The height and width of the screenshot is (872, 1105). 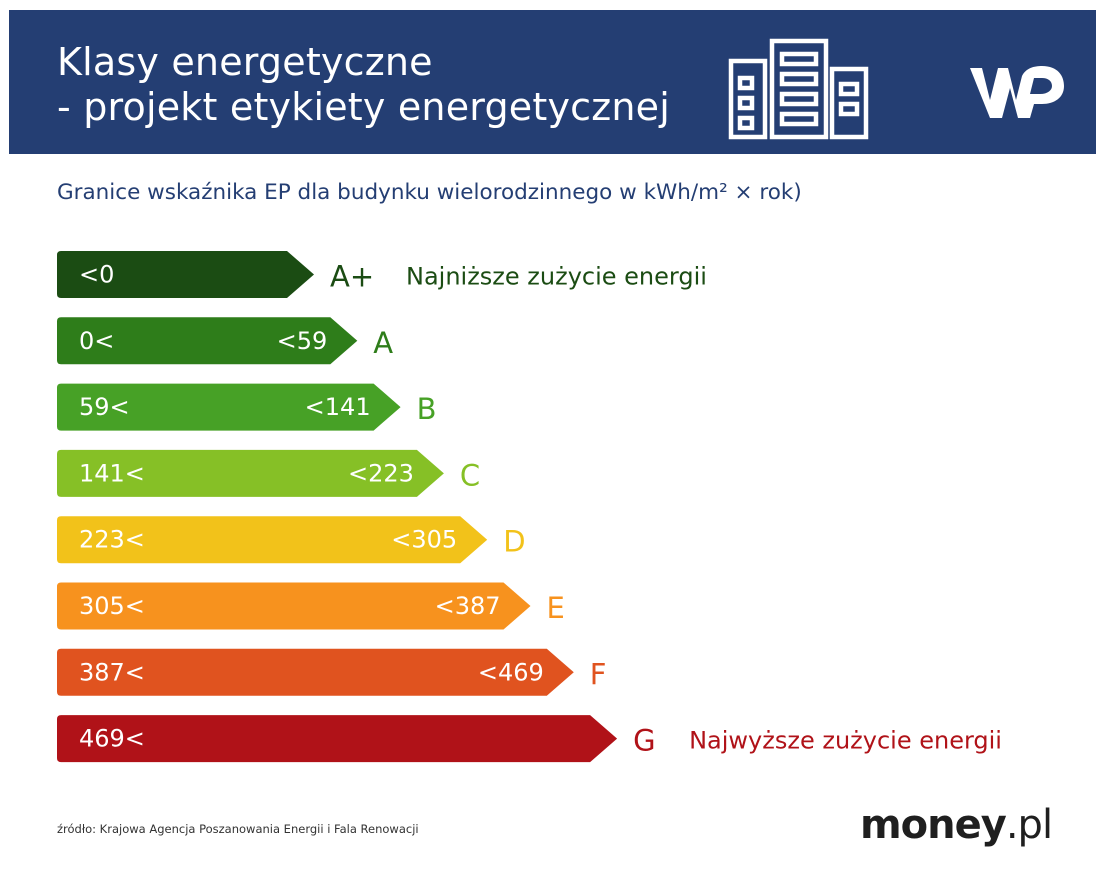 I want to click on annotation-g: Najwyższe zużycie energii, so click(x=845, y=741).